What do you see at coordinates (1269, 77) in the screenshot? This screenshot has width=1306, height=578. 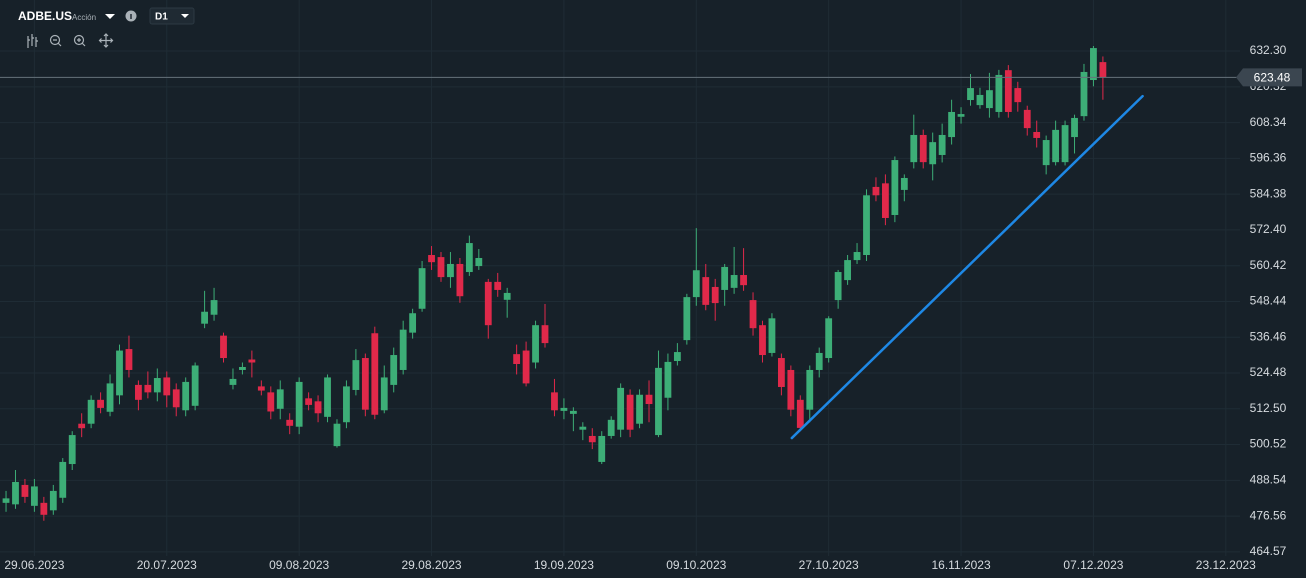 I see `price-tag` at bounding box center [1269, 77].